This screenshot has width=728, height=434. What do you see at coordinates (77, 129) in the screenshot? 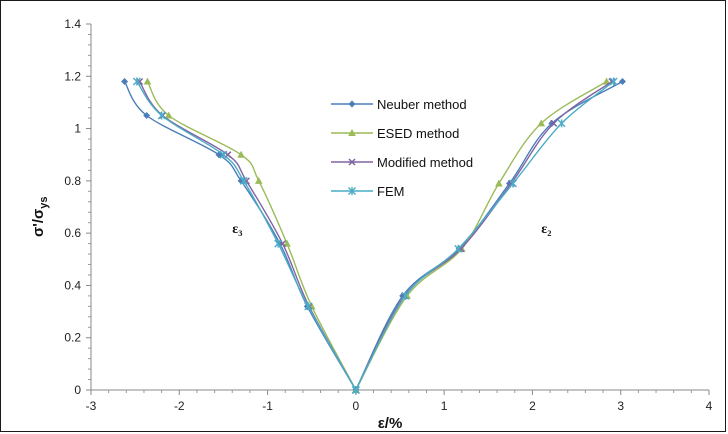
I see `y-tick-label: 1` at bounding box center [77, 129].